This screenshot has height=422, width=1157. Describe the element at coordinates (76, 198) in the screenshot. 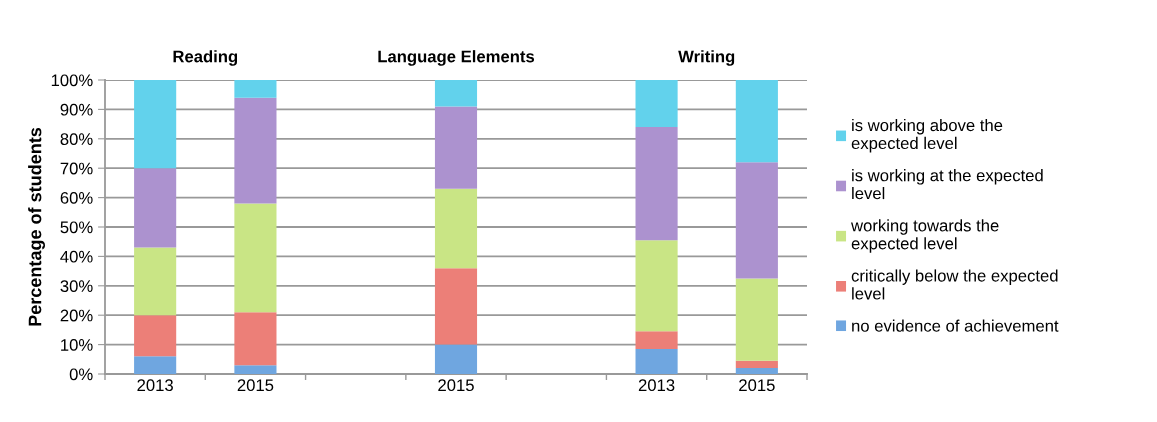

I see `y-tick-label: 60%` at that location.